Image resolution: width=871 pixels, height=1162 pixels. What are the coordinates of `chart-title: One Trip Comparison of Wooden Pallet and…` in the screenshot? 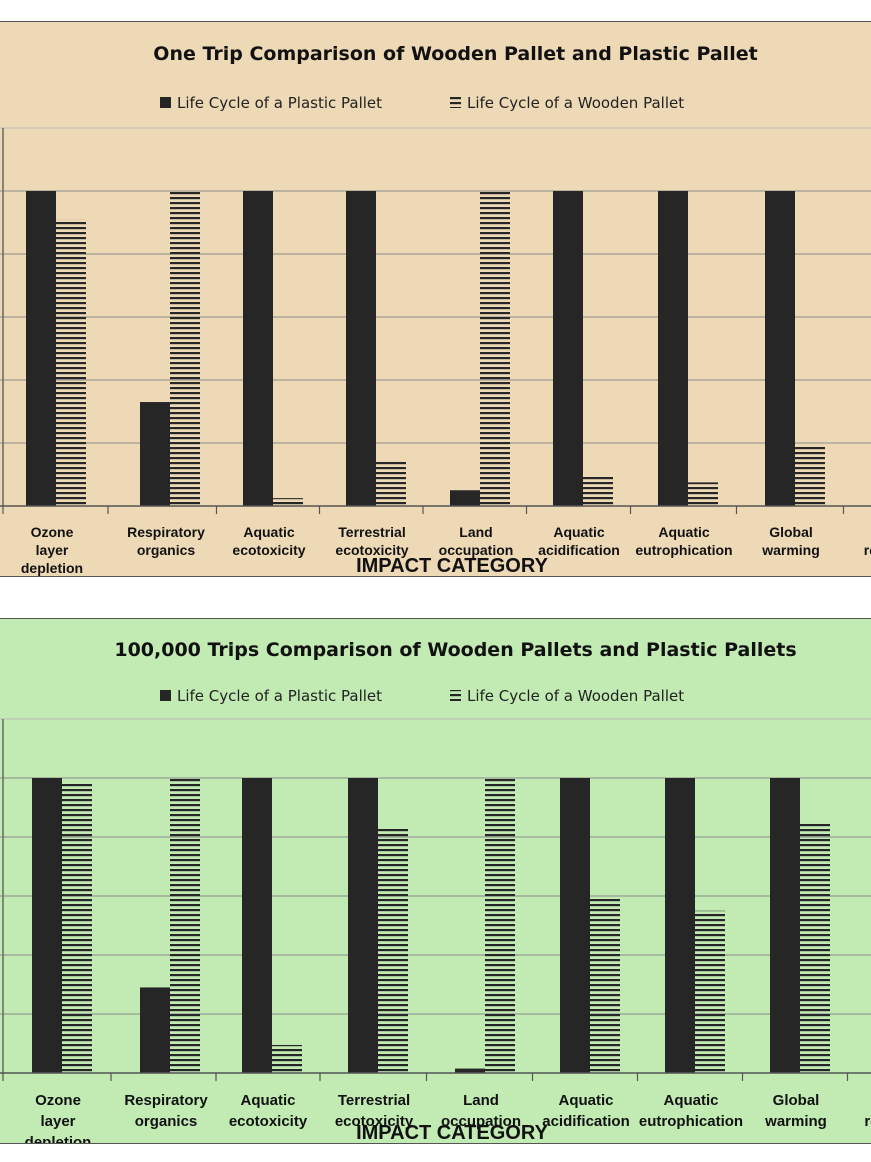 It's located at (455, 54).